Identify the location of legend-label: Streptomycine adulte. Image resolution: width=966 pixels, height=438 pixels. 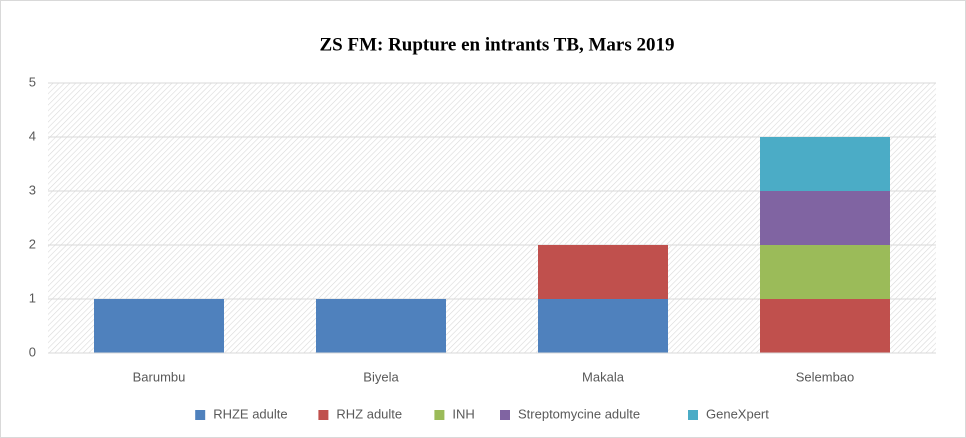
(579, 413).